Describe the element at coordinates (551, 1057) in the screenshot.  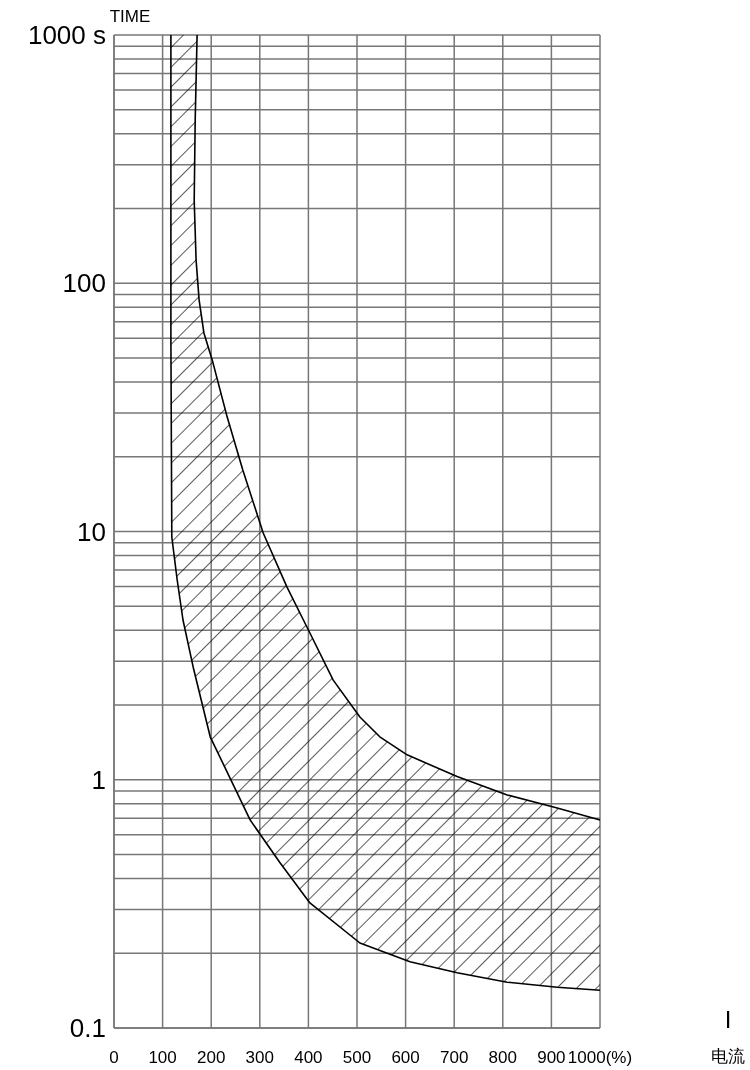
I see `xtick: 900` at that location.